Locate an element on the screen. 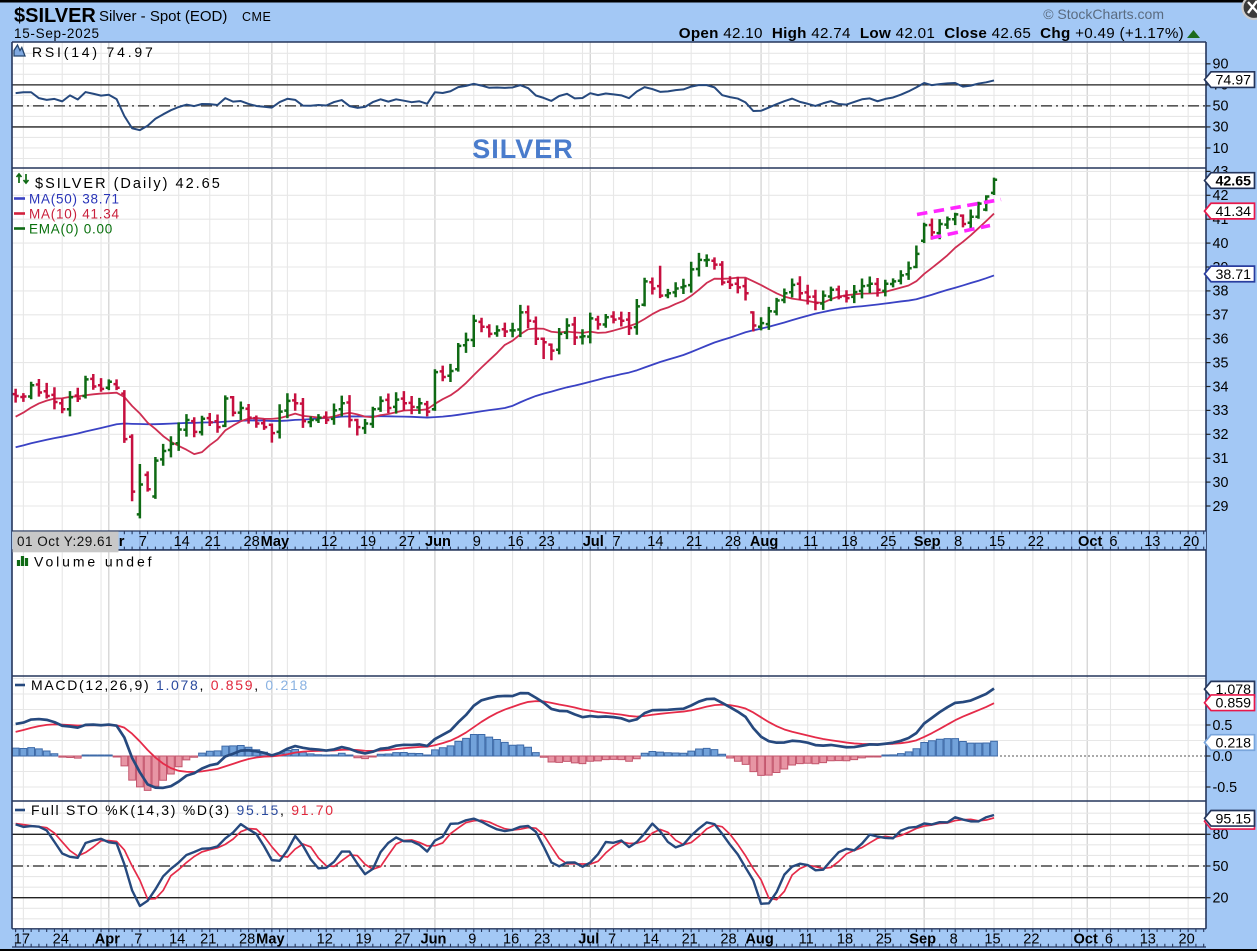 The image size is (1257, 951). svg-text: 90 is located at coordinates (1221, 65).